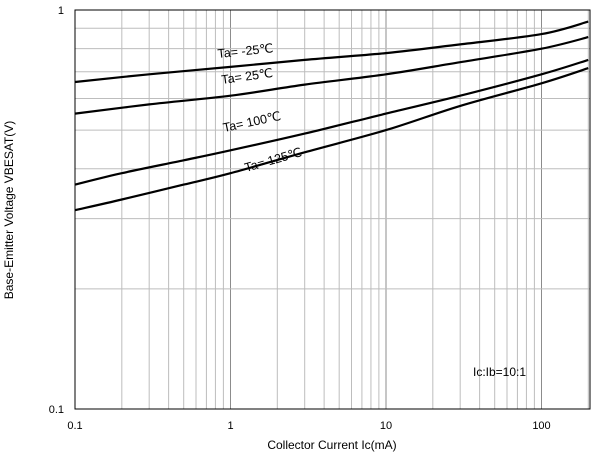 Image resolution: width=594 pixels, height=457 pixels. I want to click on x-tick-label: 1, so click(230, 426).